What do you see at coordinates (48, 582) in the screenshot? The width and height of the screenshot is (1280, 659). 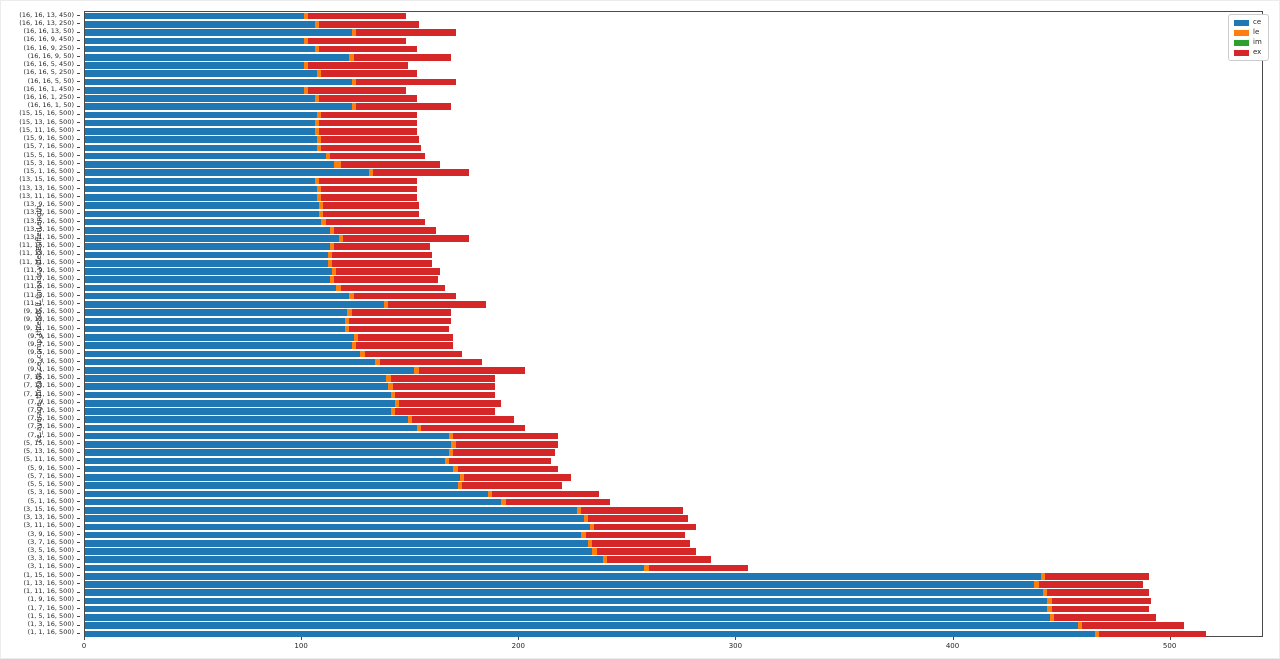 I see `y-tick-label: (1, 13, 16, 500)` at bounding box center [48, 582].